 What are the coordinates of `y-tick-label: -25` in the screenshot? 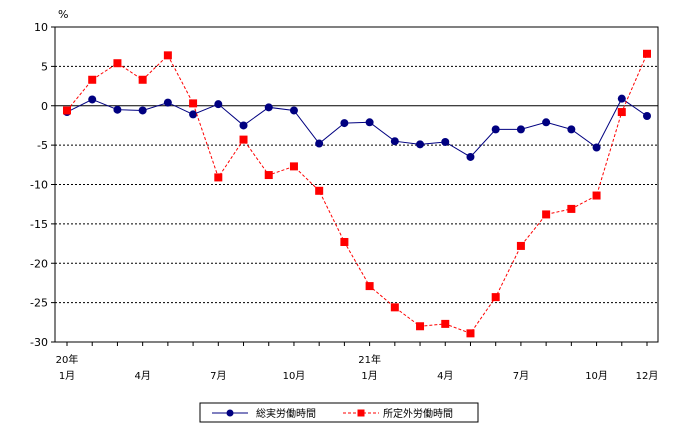 It's located at (39, 303).